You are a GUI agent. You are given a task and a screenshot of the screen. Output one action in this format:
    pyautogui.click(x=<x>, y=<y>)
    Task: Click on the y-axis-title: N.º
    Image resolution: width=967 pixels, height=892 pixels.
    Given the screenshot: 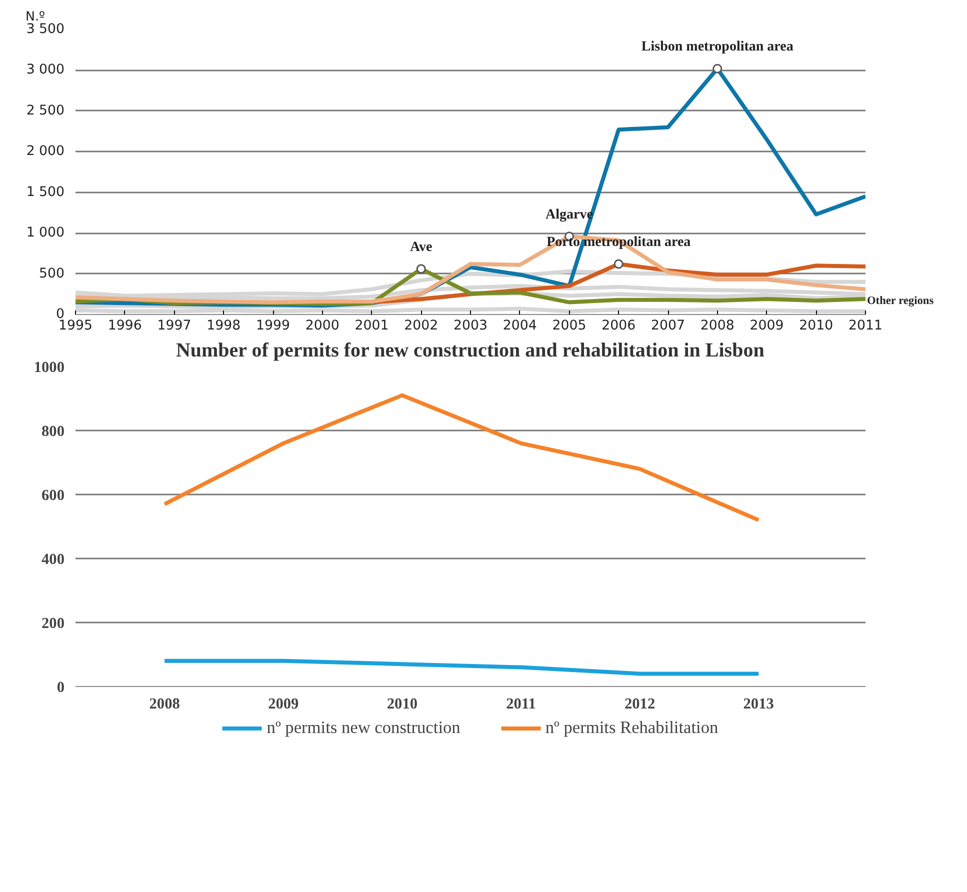 What is the action you would take?
    pyautogui.click(x=35, y=16)
    